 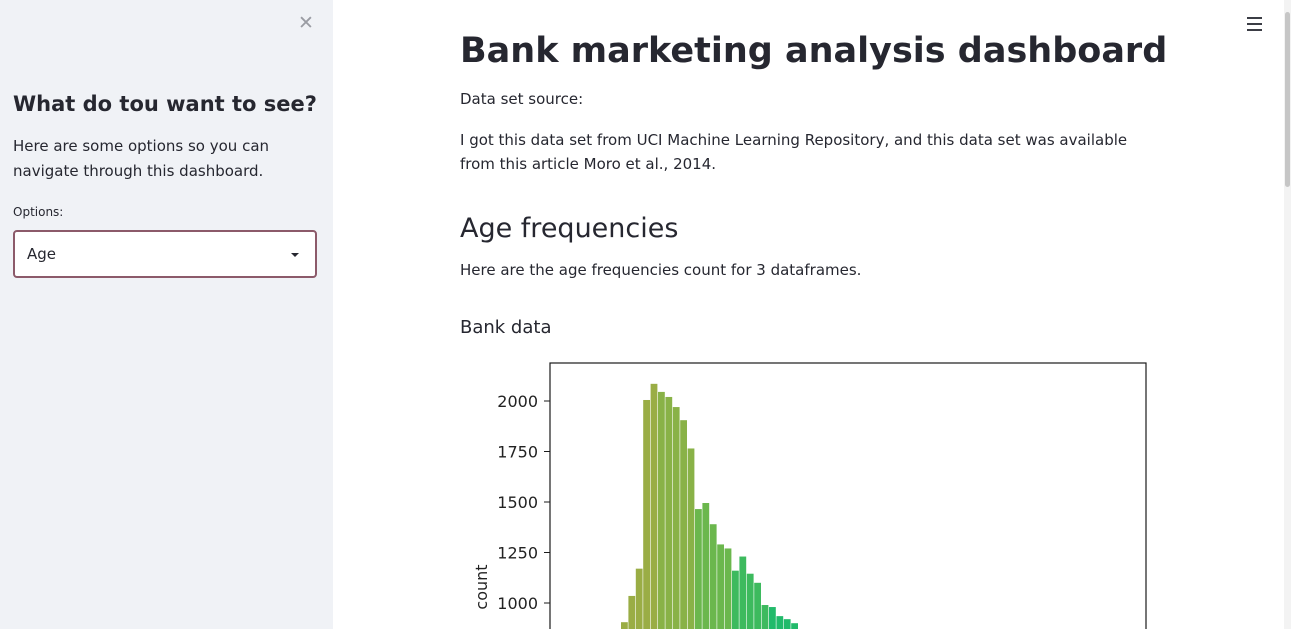 What do you see at coordinates (517, 502) in the screenshot?
I see `y-tick-label: 1500` at bounding box center [517, 502].